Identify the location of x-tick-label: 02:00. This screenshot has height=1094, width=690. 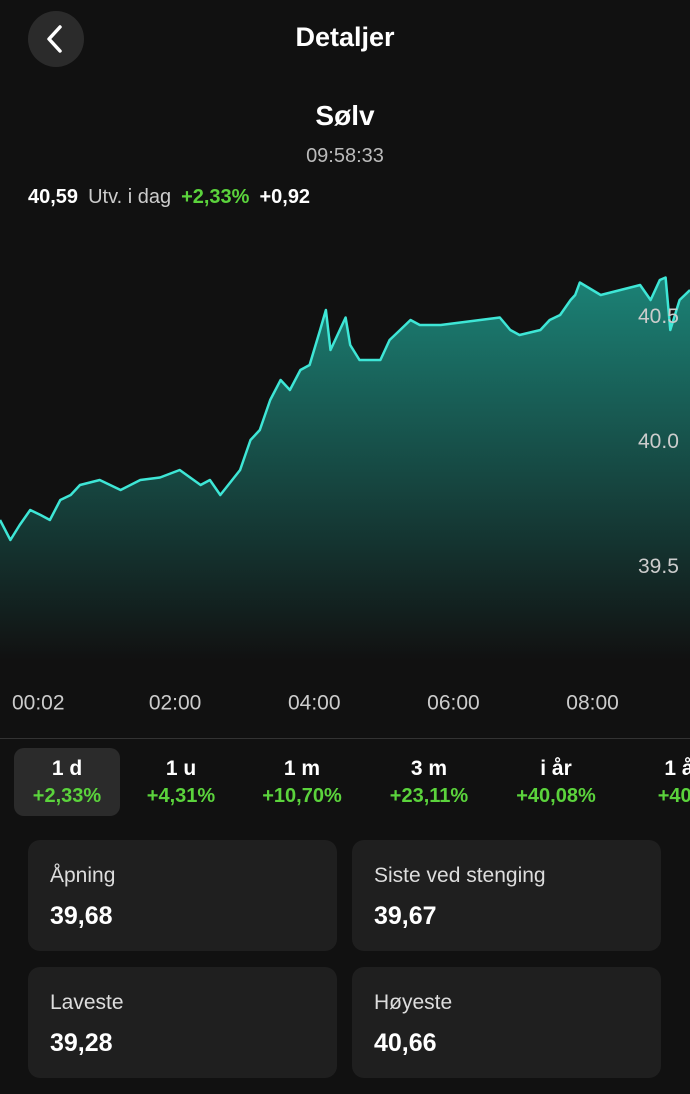
(175, 703).